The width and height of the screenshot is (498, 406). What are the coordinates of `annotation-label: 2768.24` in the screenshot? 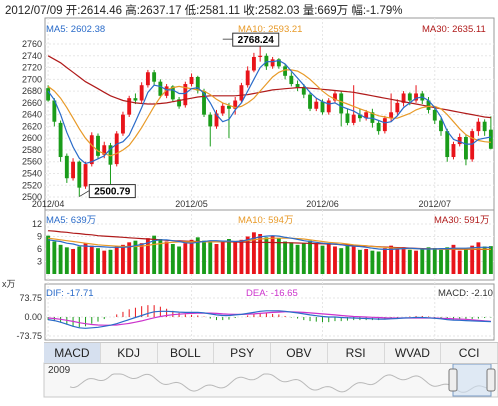 It's located at (256, 40).